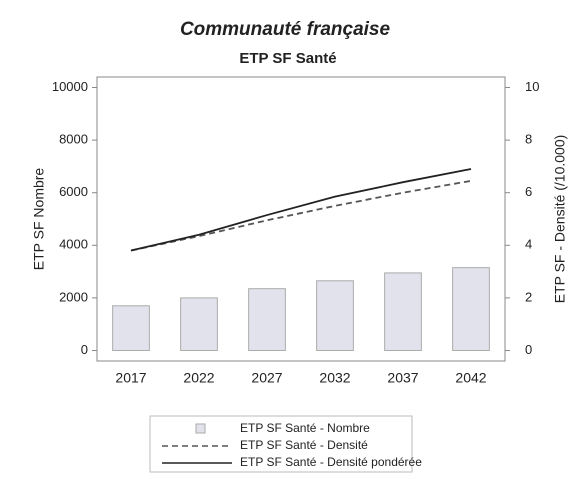 This screenshot has height=478, width=571. I want to click on y2-tick-label: 4, so click(528, 244).